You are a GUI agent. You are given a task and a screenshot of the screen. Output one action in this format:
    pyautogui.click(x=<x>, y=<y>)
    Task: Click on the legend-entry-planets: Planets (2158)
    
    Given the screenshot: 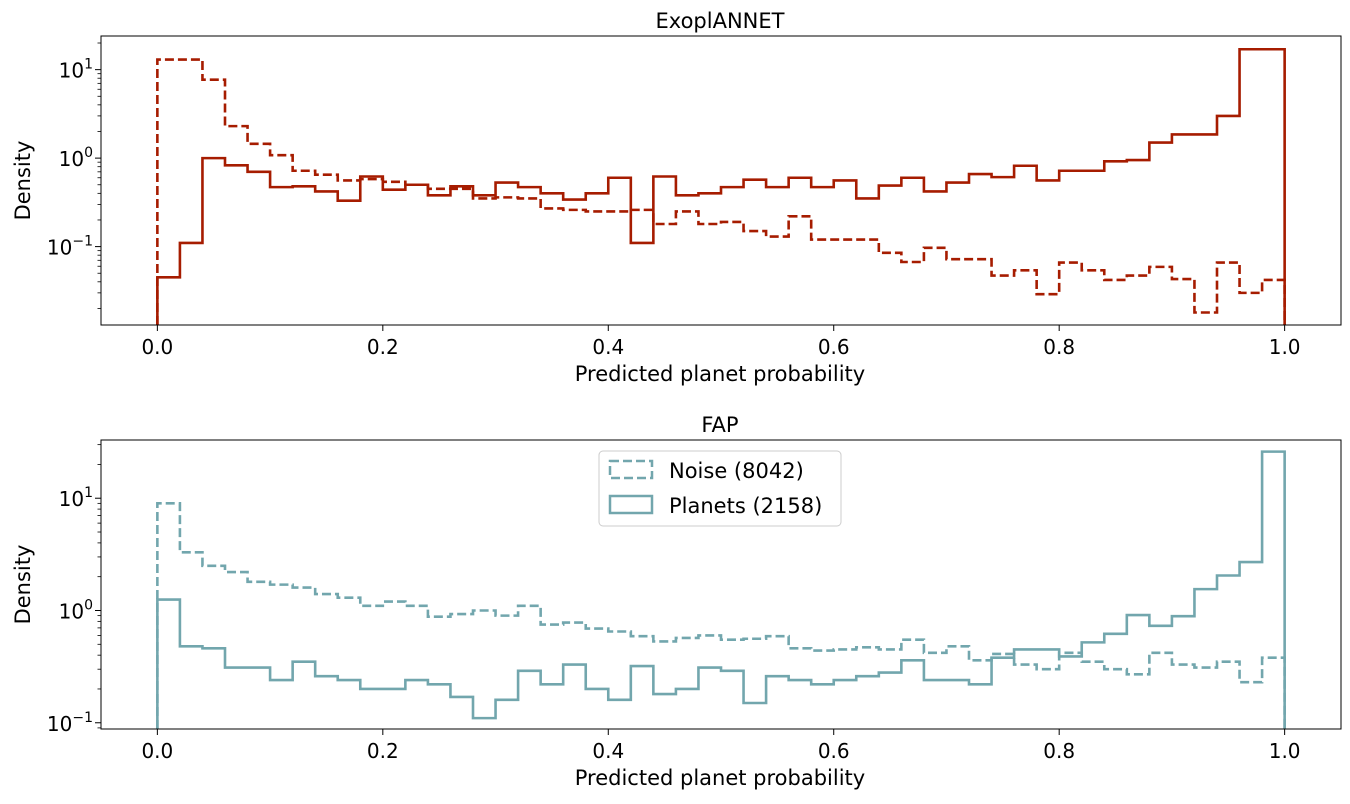 What is the action you would take?
    pyautogui.click(x=715, y=506)
    